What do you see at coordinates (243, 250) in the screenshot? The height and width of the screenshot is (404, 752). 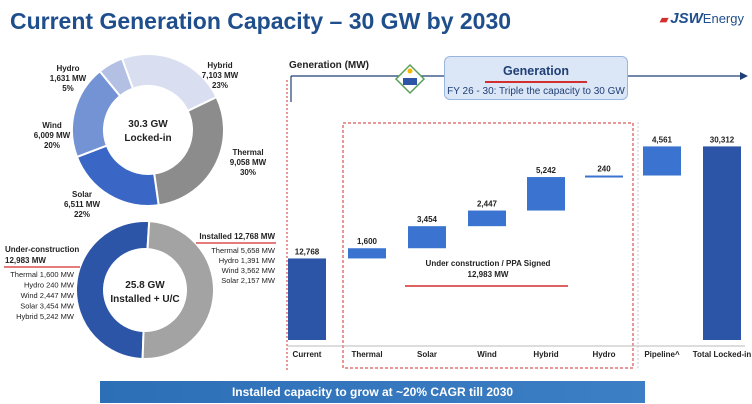 I see `donut2-installed-item: Thermal 5,658 MW` at bounding box center [243, 250].